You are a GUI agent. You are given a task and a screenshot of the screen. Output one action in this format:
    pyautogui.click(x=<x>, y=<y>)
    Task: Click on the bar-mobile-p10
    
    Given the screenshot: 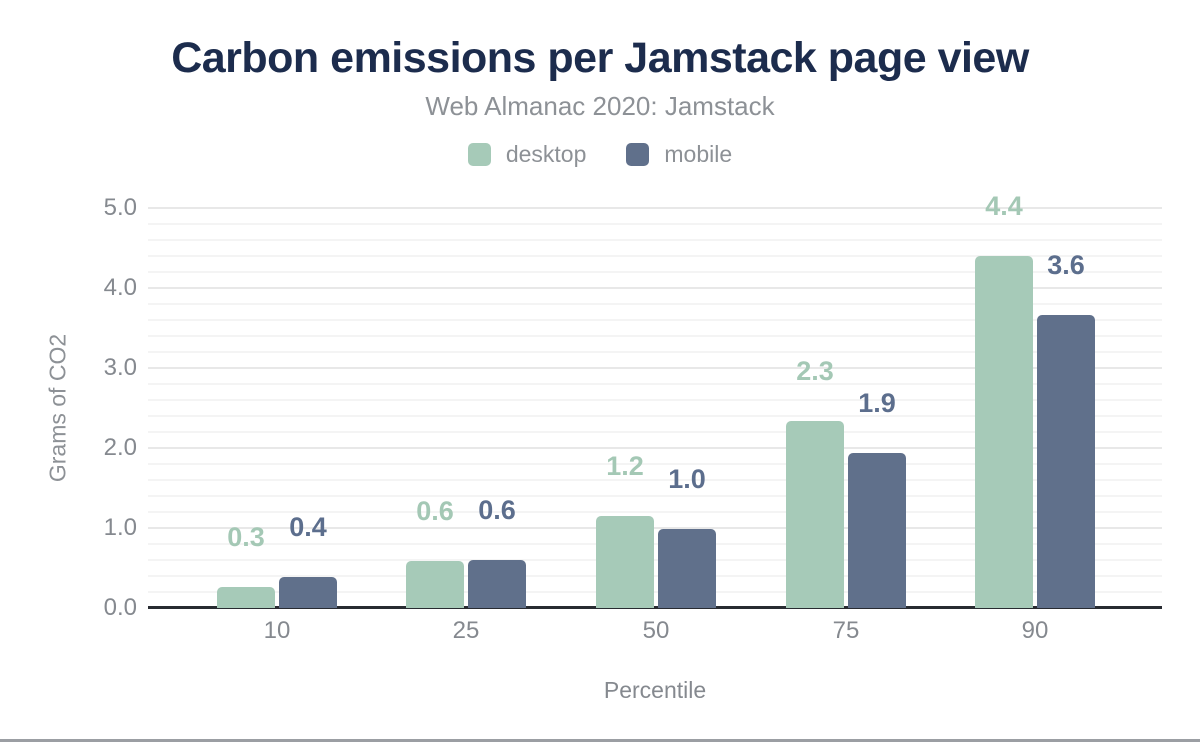 What is the action you would take?
    pyautogui.click(x=308, y=592)
    